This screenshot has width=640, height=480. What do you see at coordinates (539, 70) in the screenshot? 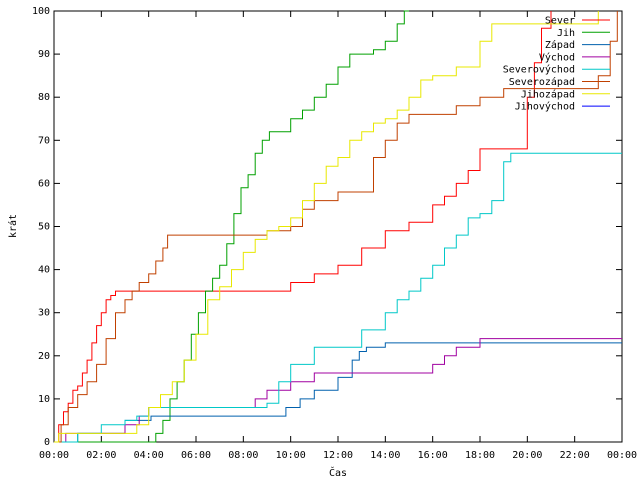
I see `legend-label: Severovýchod` at bounding box center [539, 70].